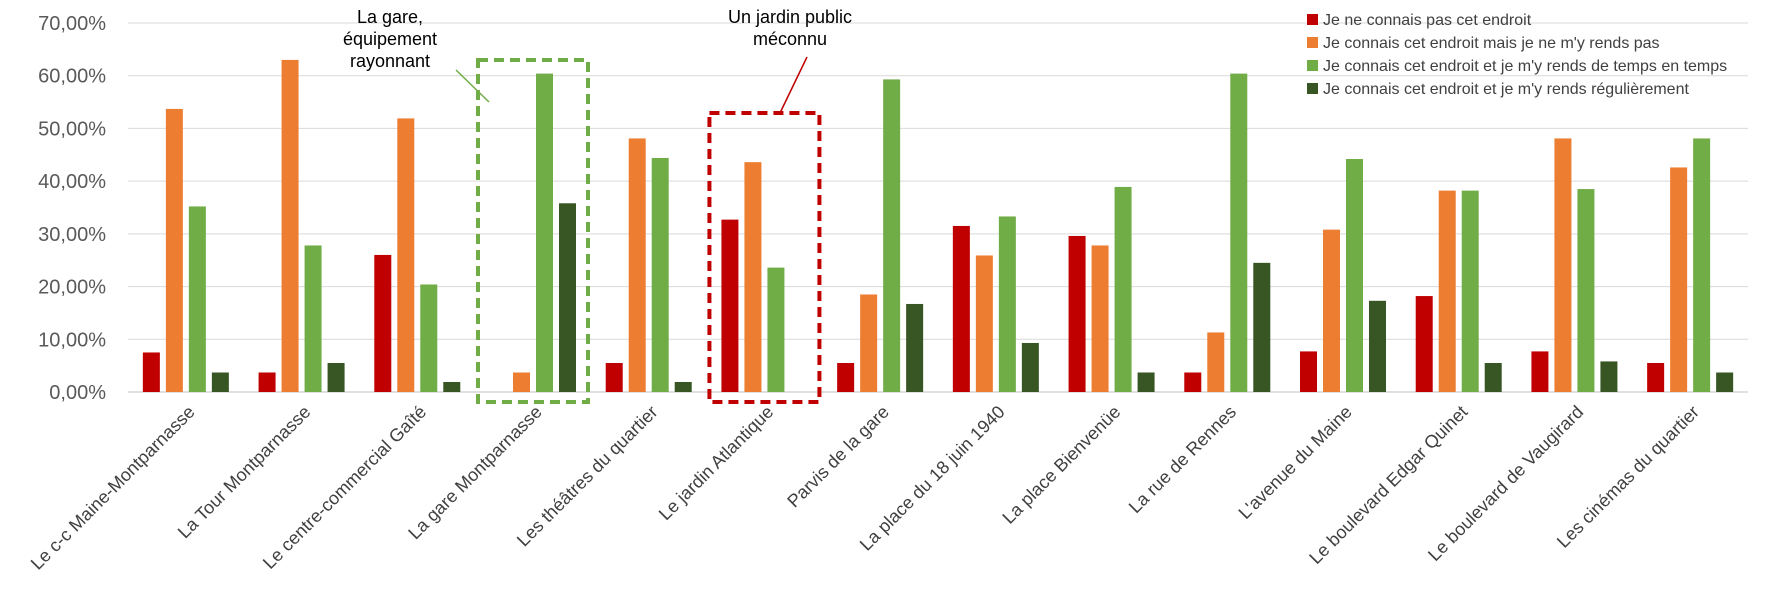 Image resolution: width=1768 pixels, height=591 pixels. Describe the element at coordinates (790, 39) in the screenshot. I see `annotation-text: méconnu` at that location.